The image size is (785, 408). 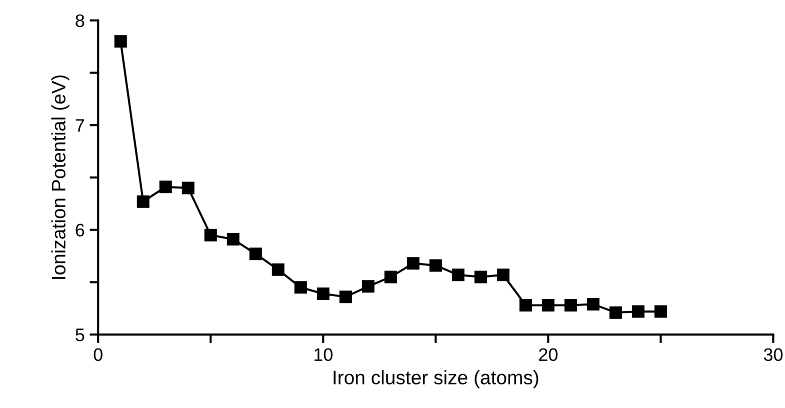 I want to click on x-tick-label: 10, so click(x=323, y=355).